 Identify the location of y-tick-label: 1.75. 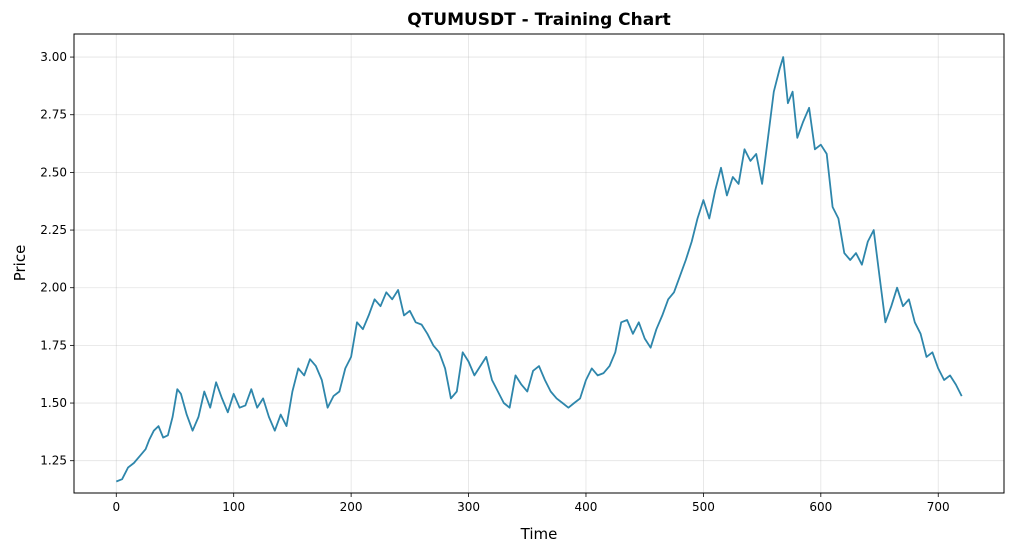
(53, 345).